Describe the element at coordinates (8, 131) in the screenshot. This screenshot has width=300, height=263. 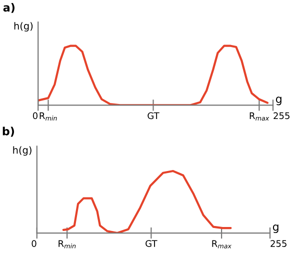
I see `chart-title: b)` at that location.